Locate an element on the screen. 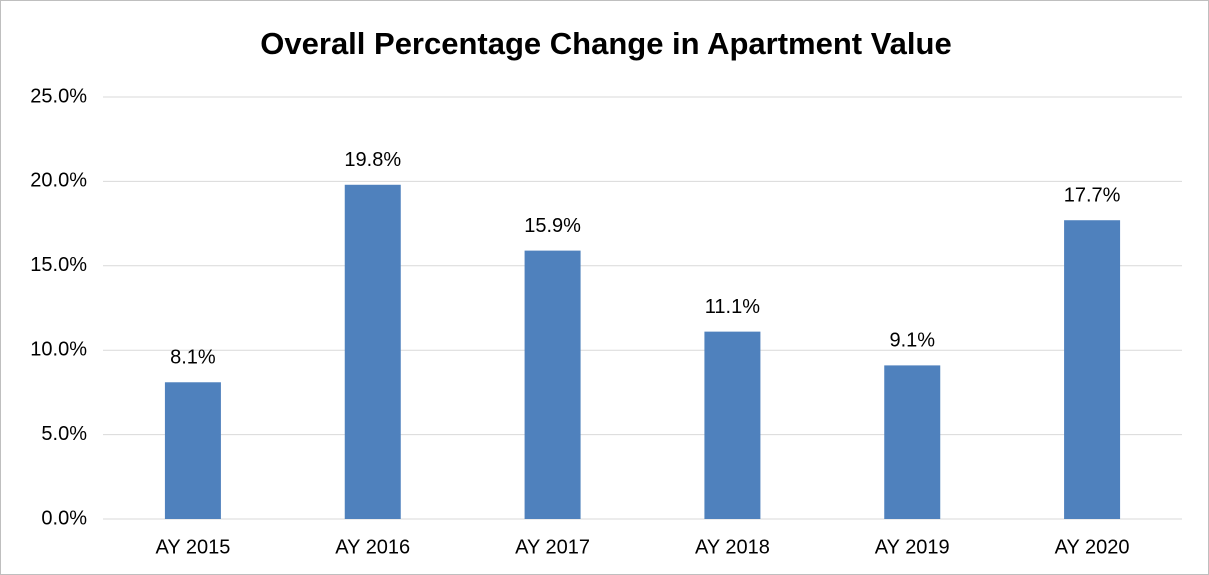 The image size is (1209, 575). data-label: 17.7% is located at coordinates (1092, 196).